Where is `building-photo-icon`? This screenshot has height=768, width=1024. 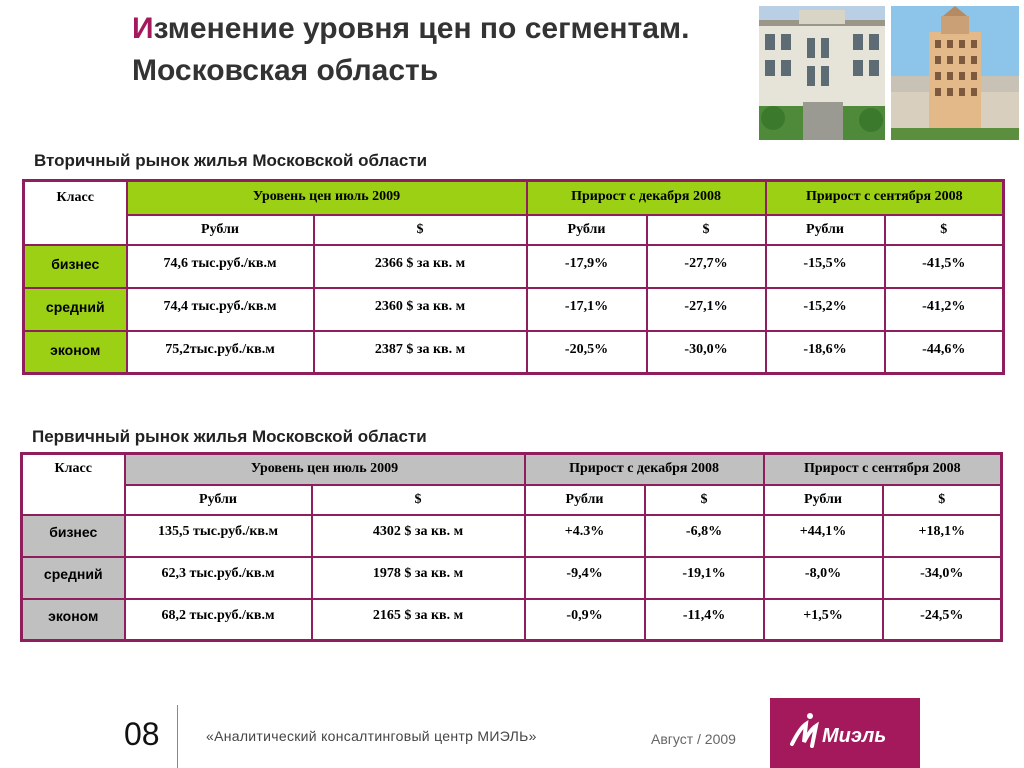
building-photo-icon is located at coordinates (822, 73).